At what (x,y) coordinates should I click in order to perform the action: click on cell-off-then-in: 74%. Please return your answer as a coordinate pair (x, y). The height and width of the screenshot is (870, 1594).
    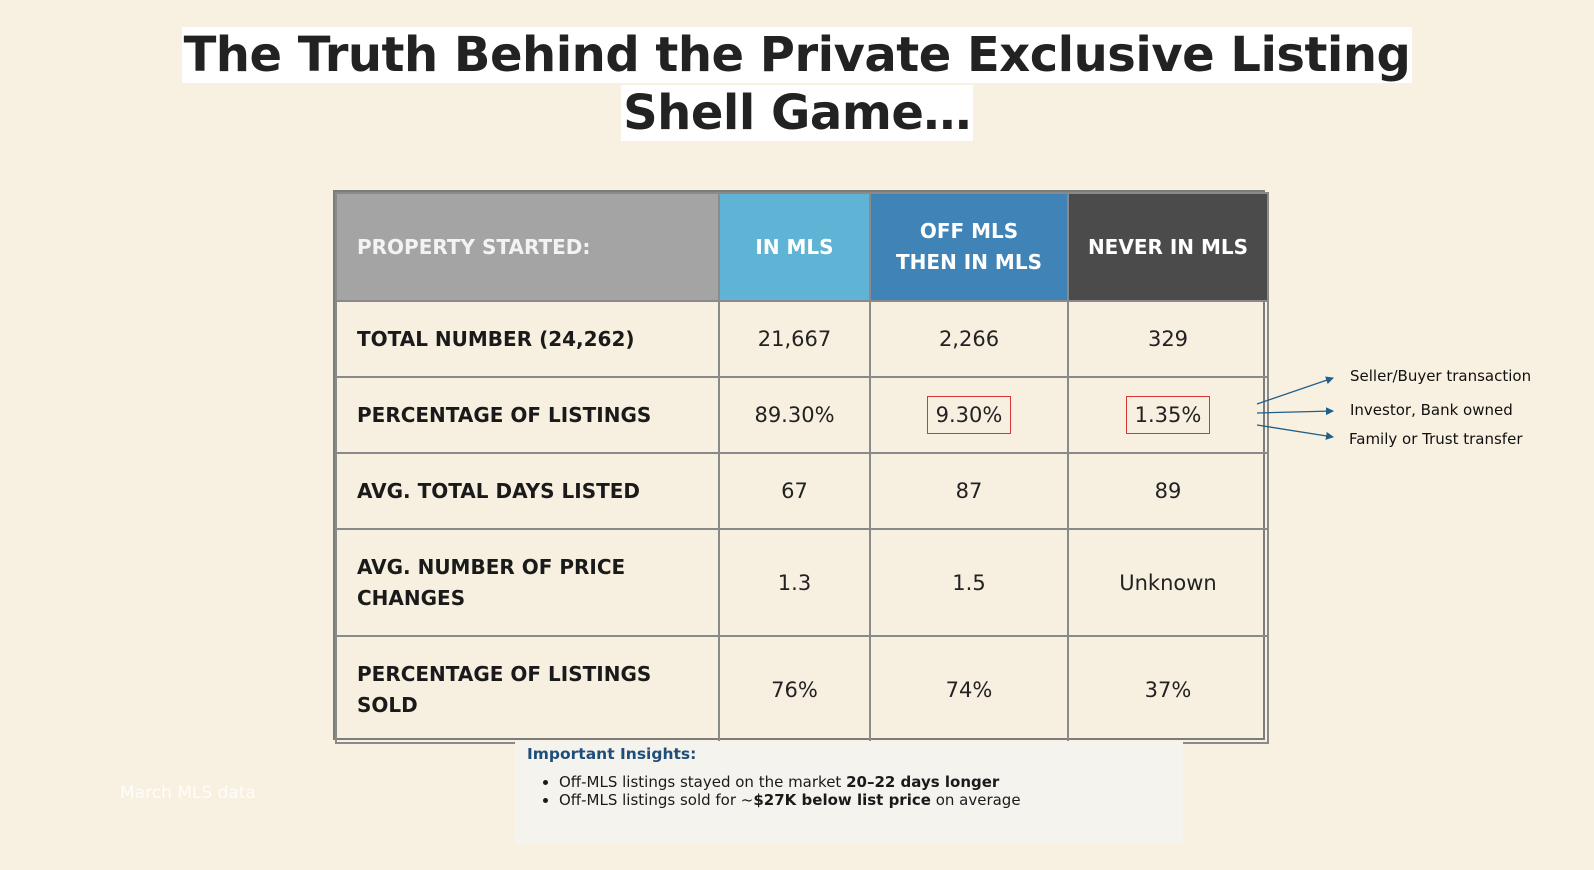
    Looking at the image, I should click on (969, 689).